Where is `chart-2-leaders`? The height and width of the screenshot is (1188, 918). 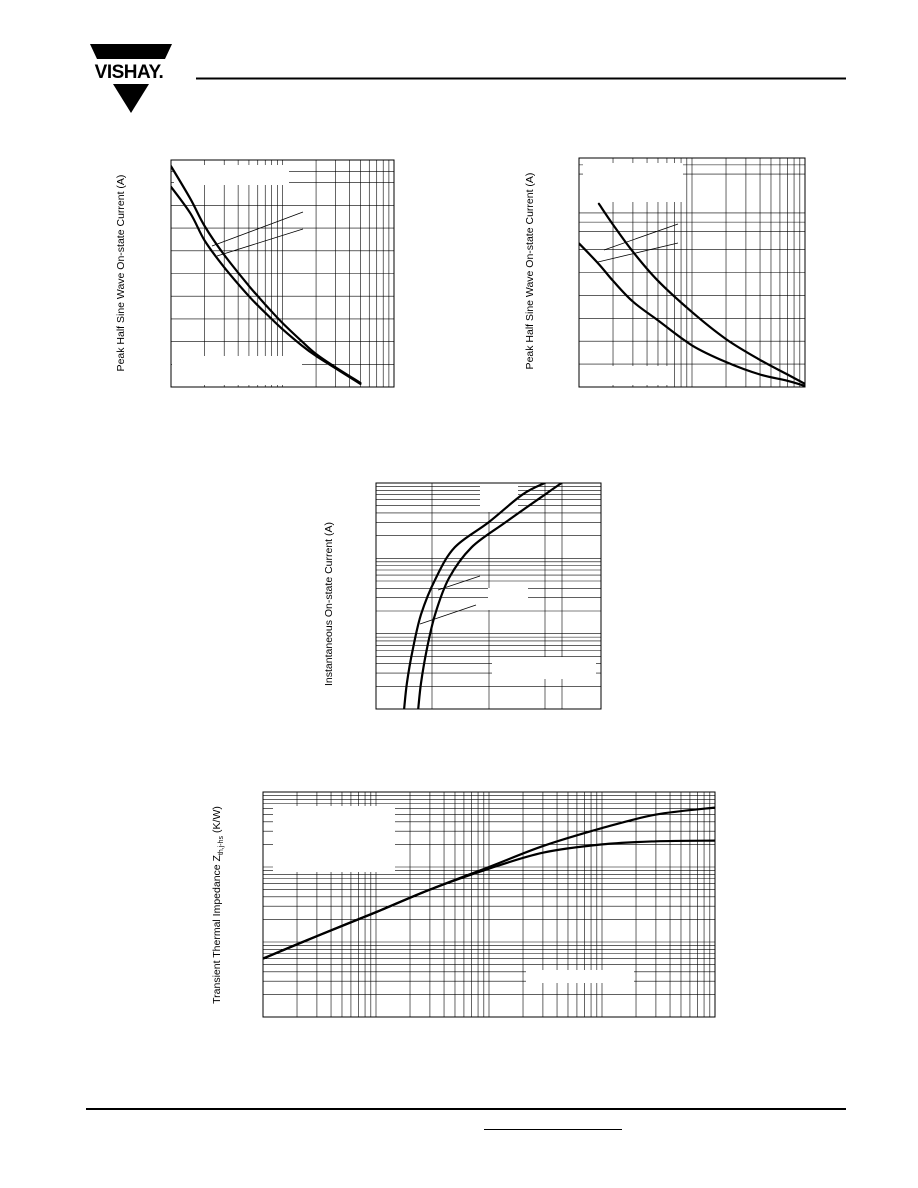 chart-2-leaders is located at coordinates (638, 243).